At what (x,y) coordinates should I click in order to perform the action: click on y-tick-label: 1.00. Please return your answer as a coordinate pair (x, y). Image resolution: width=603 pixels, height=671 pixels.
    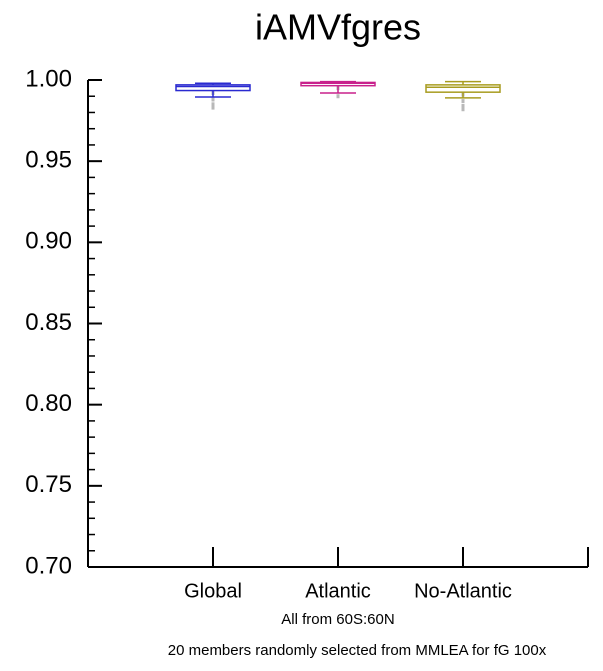
    Looking at the image, I should click on (48, 78).